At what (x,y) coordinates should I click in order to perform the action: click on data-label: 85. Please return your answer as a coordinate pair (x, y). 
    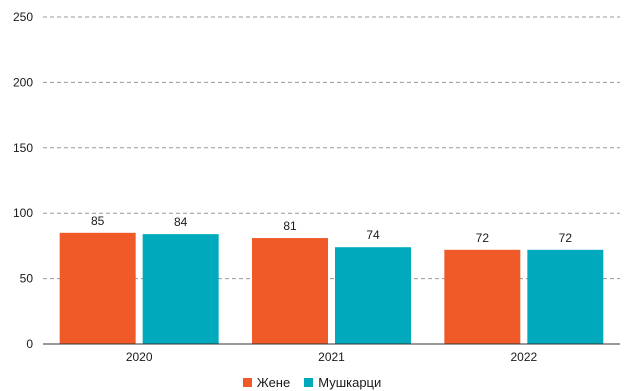
    Looking at the image, I should click on (98, 221).